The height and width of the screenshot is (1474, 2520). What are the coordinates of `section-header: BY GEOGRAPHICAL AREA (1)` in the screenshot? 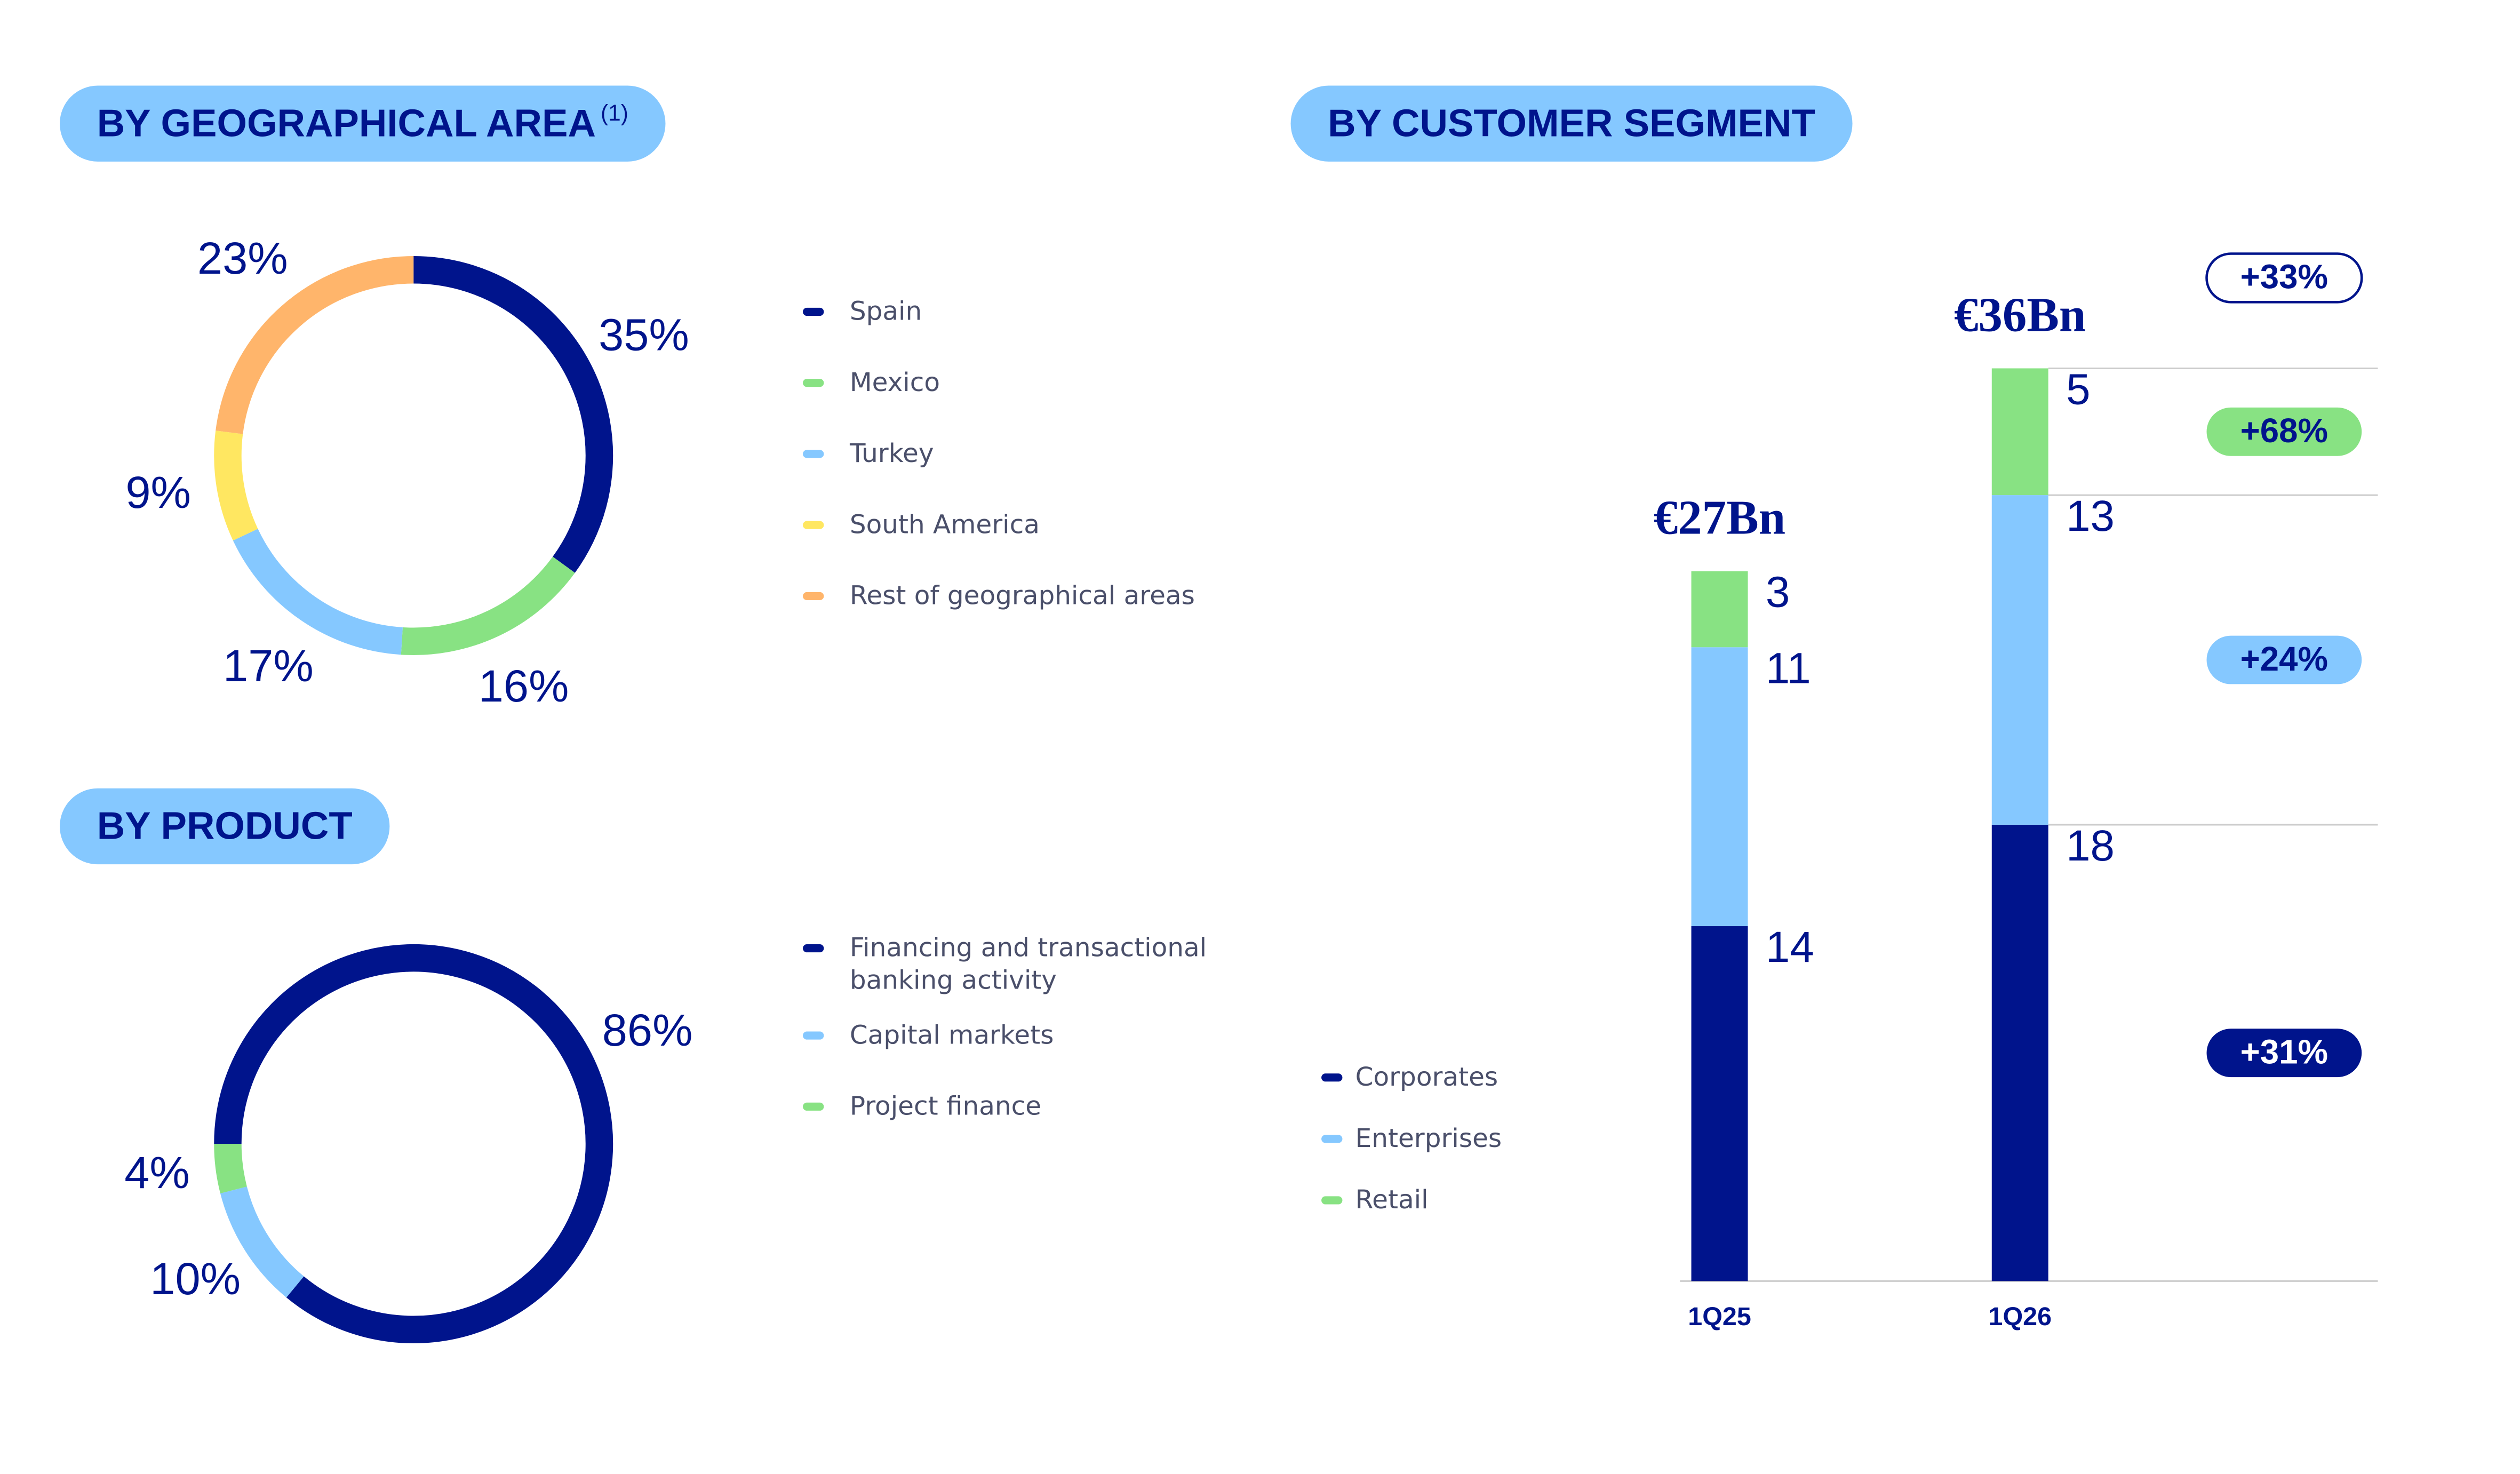 It's located at (363, 124).